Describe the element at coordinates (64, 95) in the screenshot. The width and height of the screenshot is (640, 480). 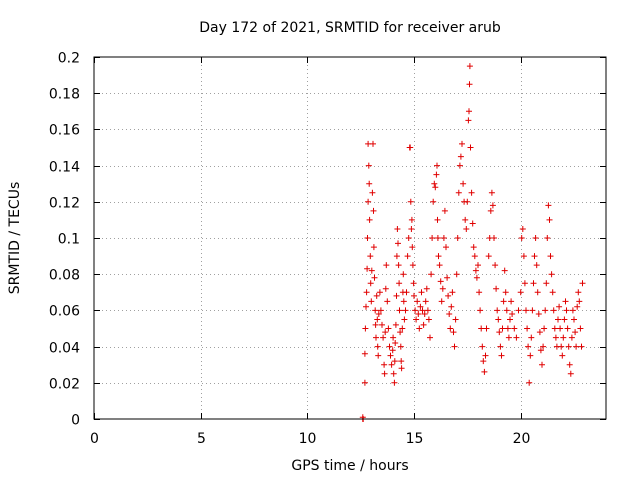
I see `y-tick-label: 0.18` at that location.